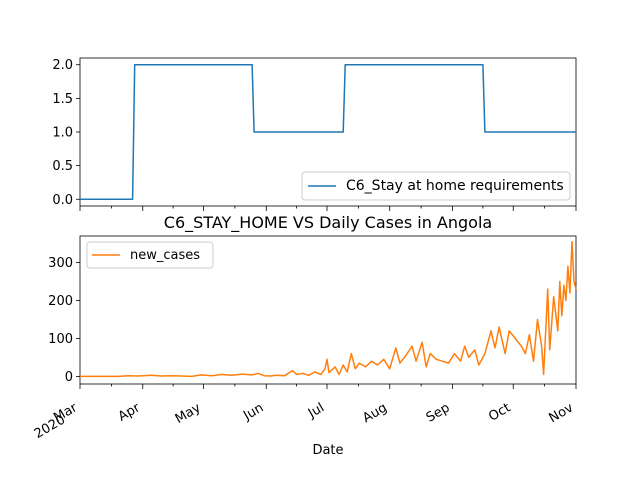 This screenshot has width=640, height=484. I want to click on y-tick-label: 1.5, so click(62, 99).